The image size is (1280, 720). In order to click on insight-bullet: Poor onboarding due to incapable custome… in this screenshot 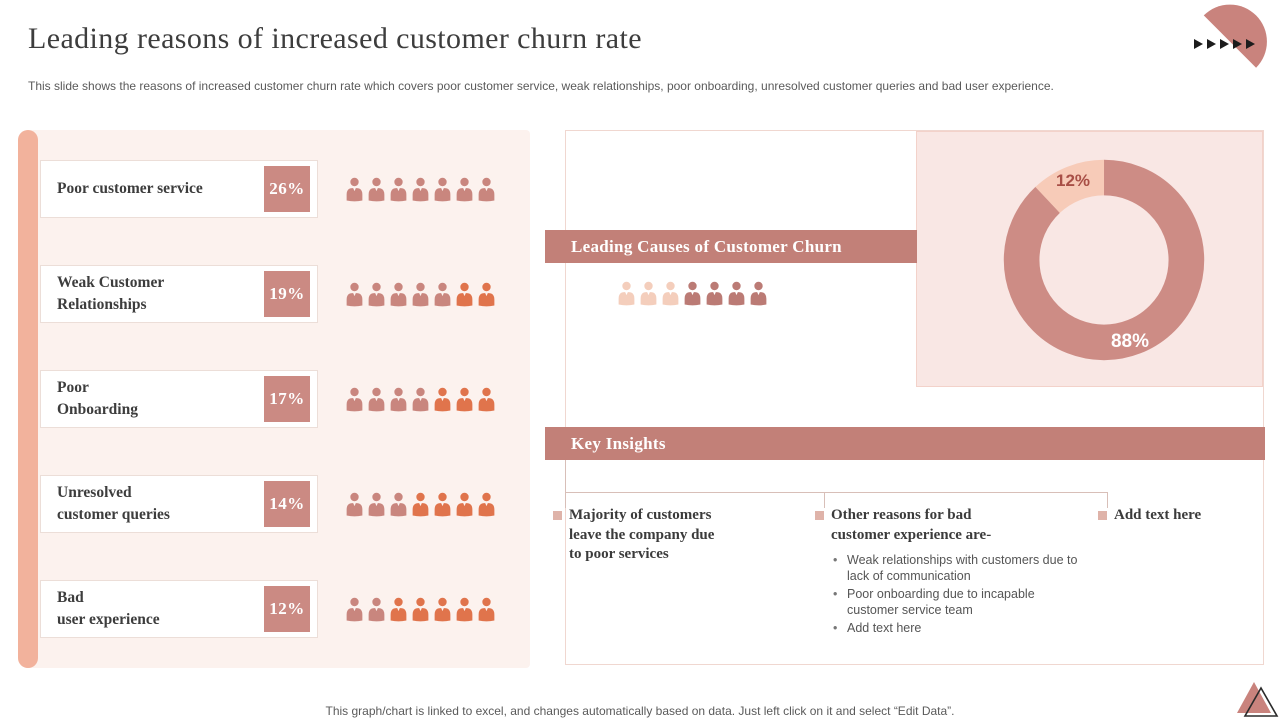, I will do `click(955, 602)`.